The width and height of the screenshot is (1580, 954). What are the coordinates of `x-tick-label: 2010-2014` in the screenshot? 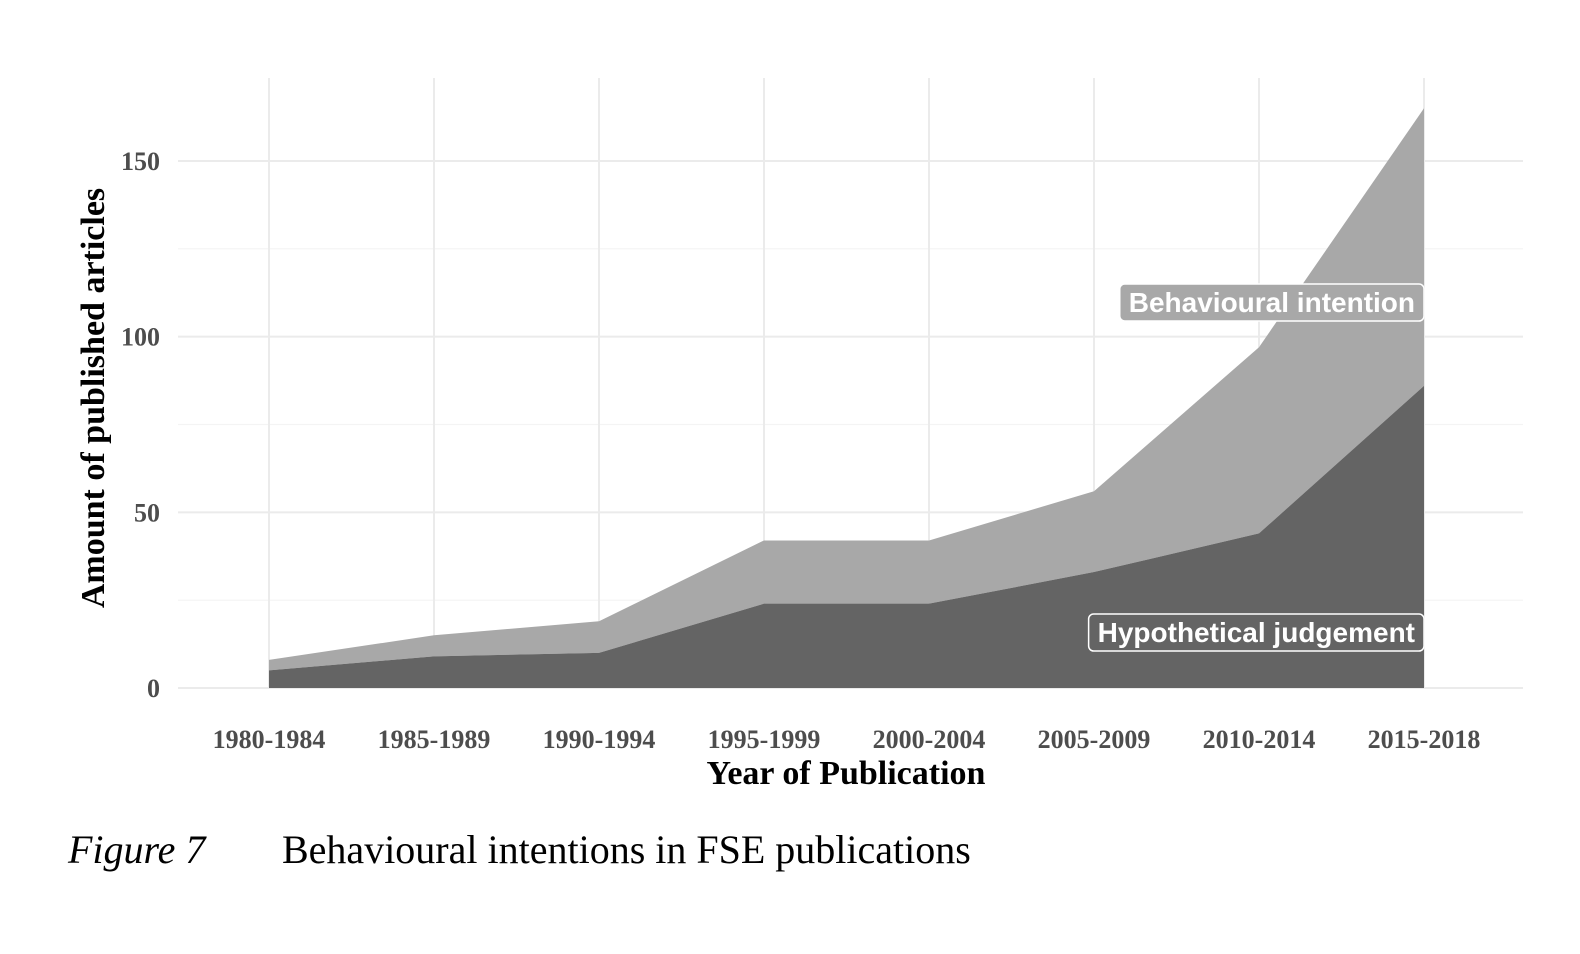 It's located at (1259, 739).